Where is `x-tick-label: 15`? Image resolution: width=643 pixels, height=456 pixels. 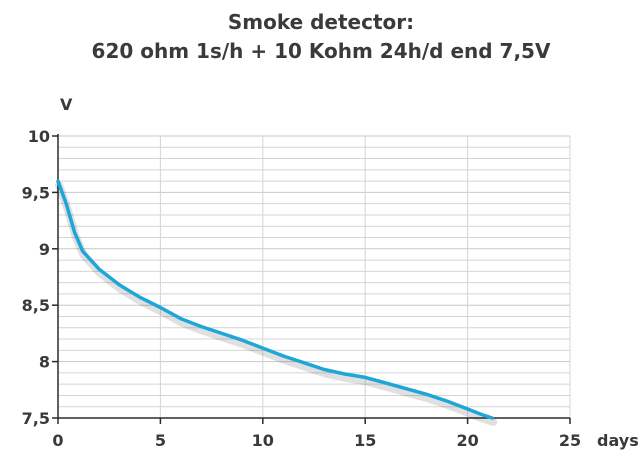 x-tick-label: 15 is located at coordinates (365, 440).